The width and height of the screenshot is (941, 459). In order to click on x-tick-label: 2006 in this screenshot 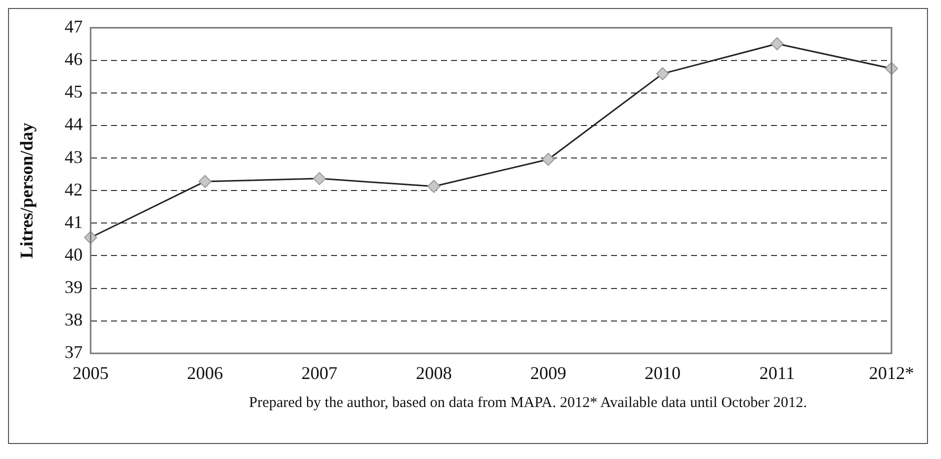, I will do `click(205, 372)`.